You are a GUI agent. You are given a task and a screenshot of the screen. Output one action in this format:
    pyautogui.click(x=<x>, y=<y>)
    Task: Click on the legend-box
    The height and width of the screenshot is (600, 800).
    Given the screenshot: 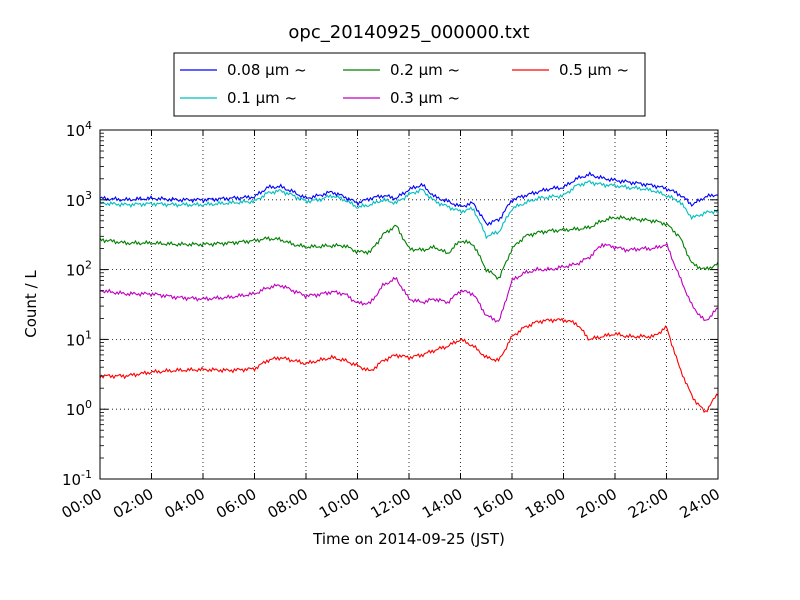 What is the action you would take?
    pyautogui.click(x=409, y=84)
    